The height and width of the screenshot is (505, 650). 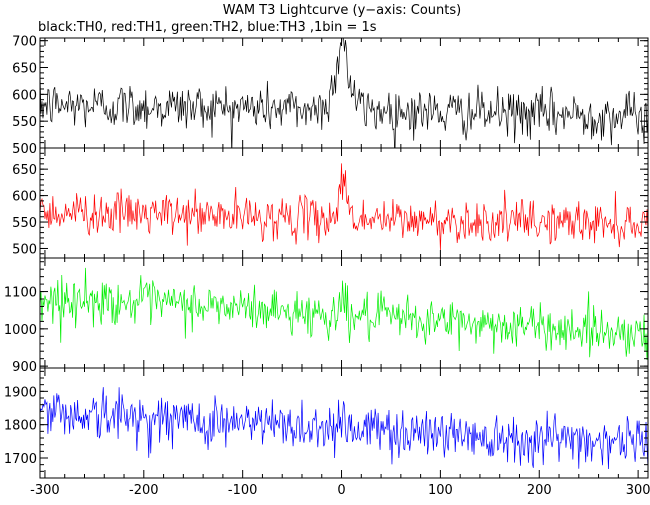 I want to click on x-tick-label: -100, so click(x=243, y=490).